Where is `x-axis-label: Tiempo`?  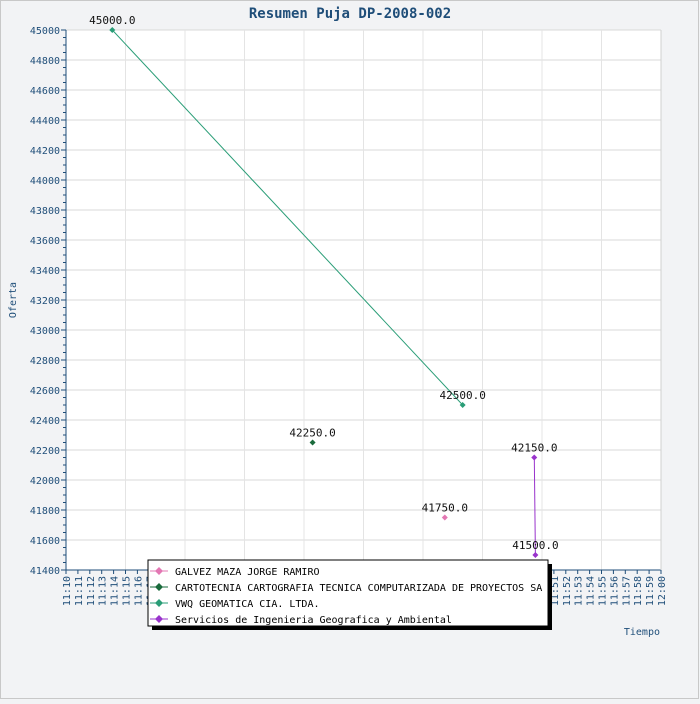
x-axis-label: Tiempo is located at coordinates (642, 632).